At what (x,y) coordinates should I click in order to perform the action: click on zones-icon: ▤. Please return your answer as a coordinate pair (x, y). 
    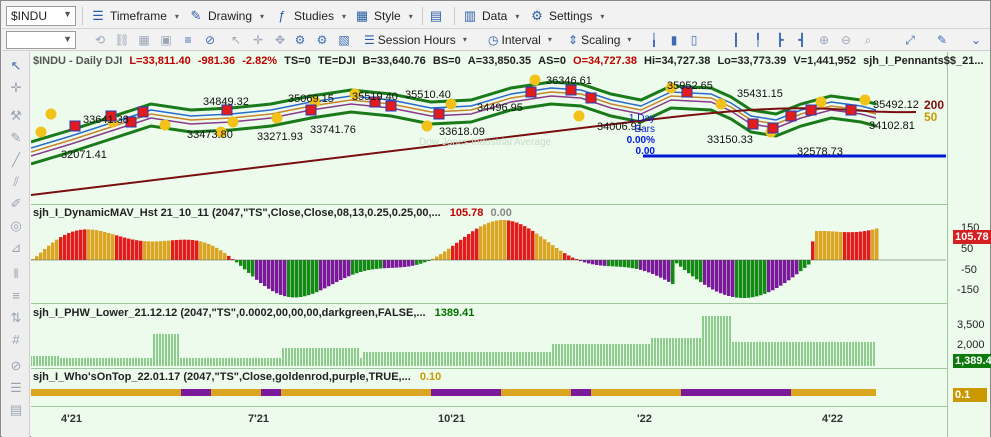
    Looking at the image, I should click on (16, 409).